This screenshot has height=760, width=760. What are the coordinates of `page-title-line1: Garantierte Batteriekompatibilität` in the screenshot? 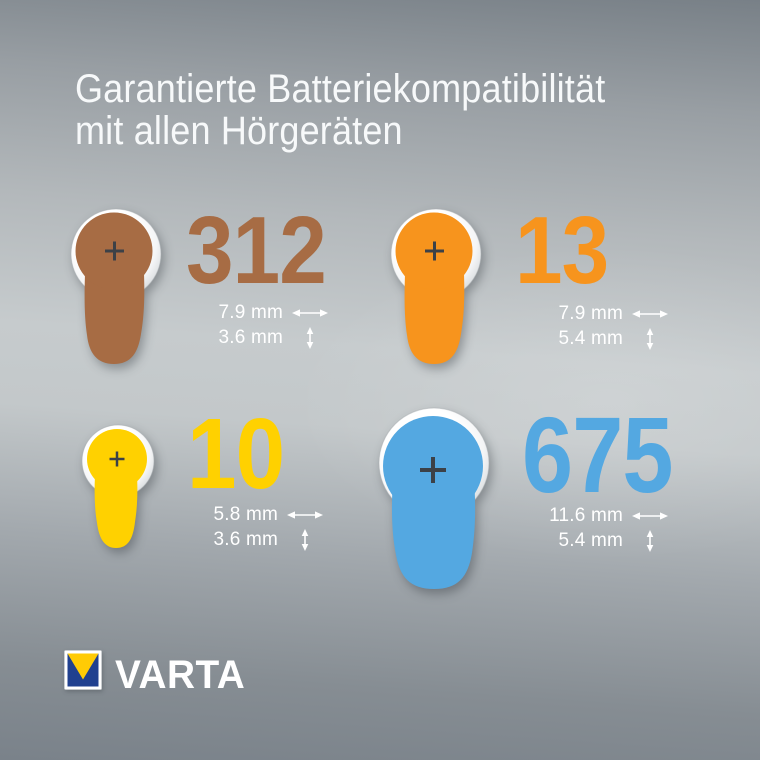 It's located at (340, 89).